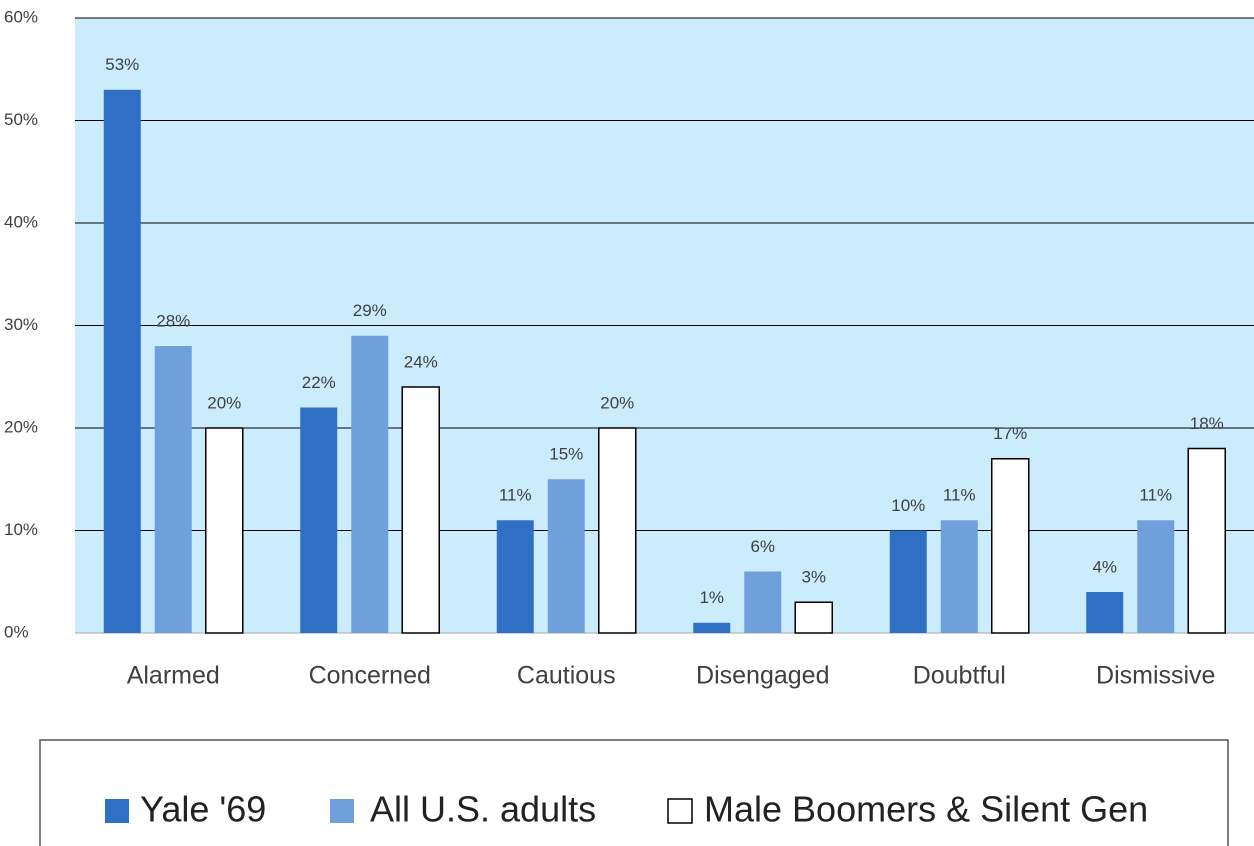  Describe the element at coordinates (203, 809) in the screenshot. I see `legend-label: Yale '69` at that location.